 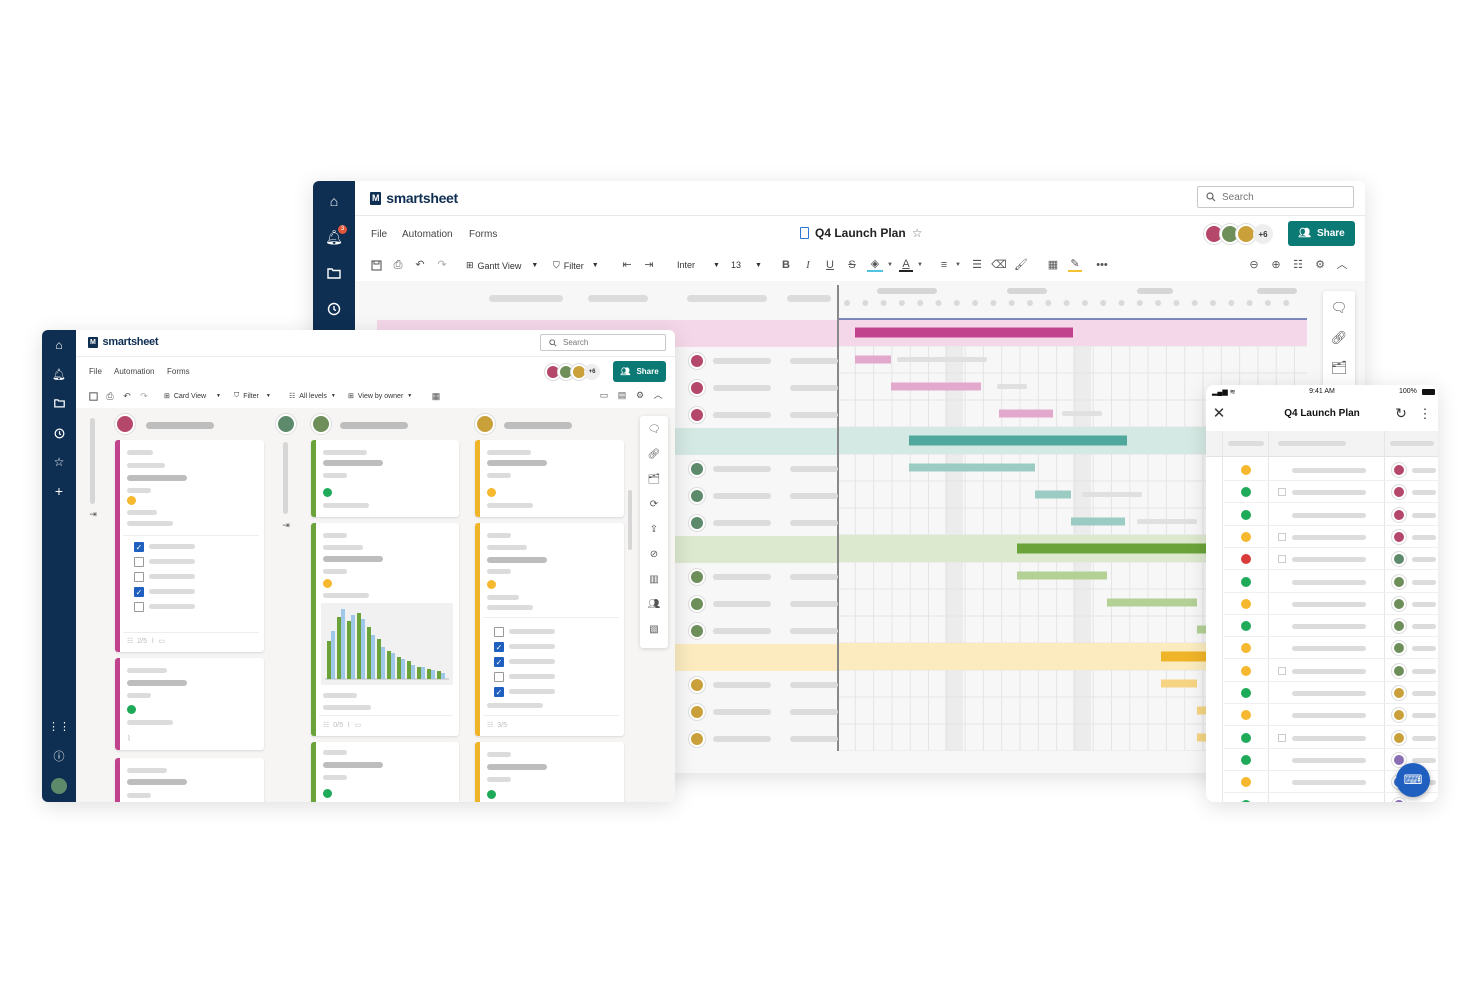 What do you see at coordinates (334, 201) in the screenshot?
I see `home-icon: ⌂` at bounding box center [334, 201].